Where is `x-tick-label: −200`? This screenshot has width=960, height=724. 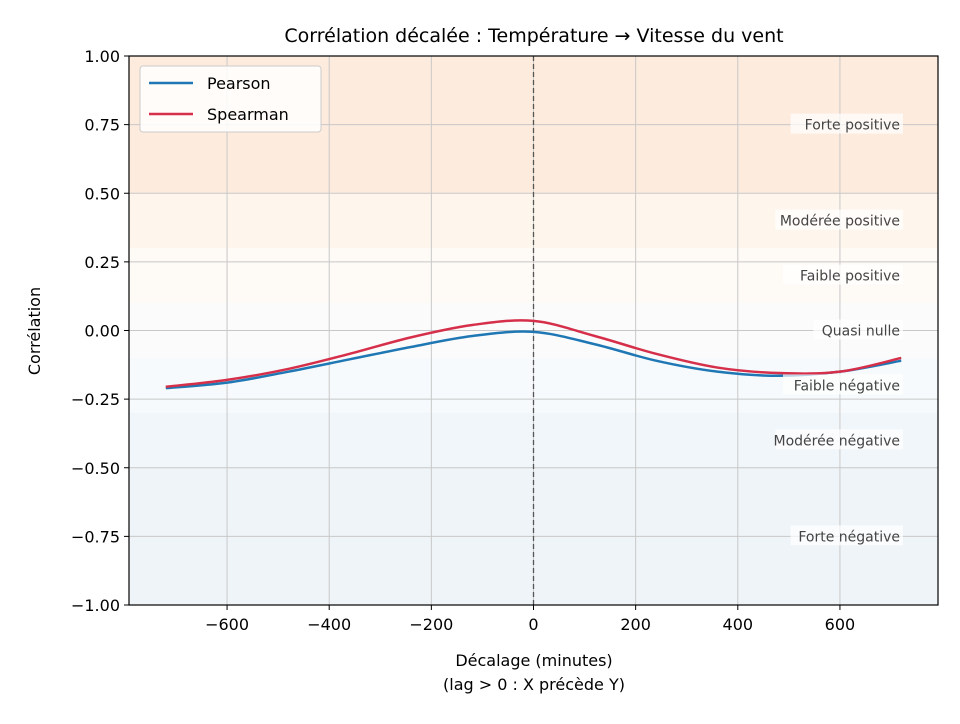 x-tick-label: −200 is located at coordinates (431, 624).